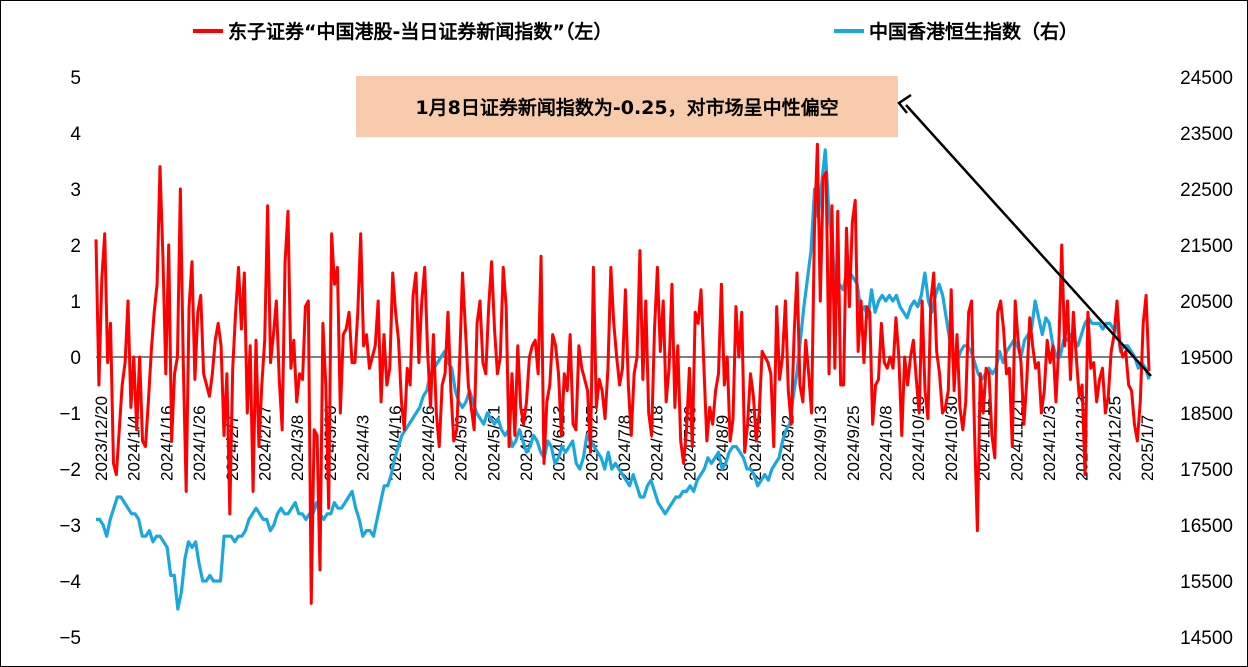 The width and height of the screenshot is (1248, 667). I want to click on x-tick-label: 2024/12/3, so click(1049, 443).